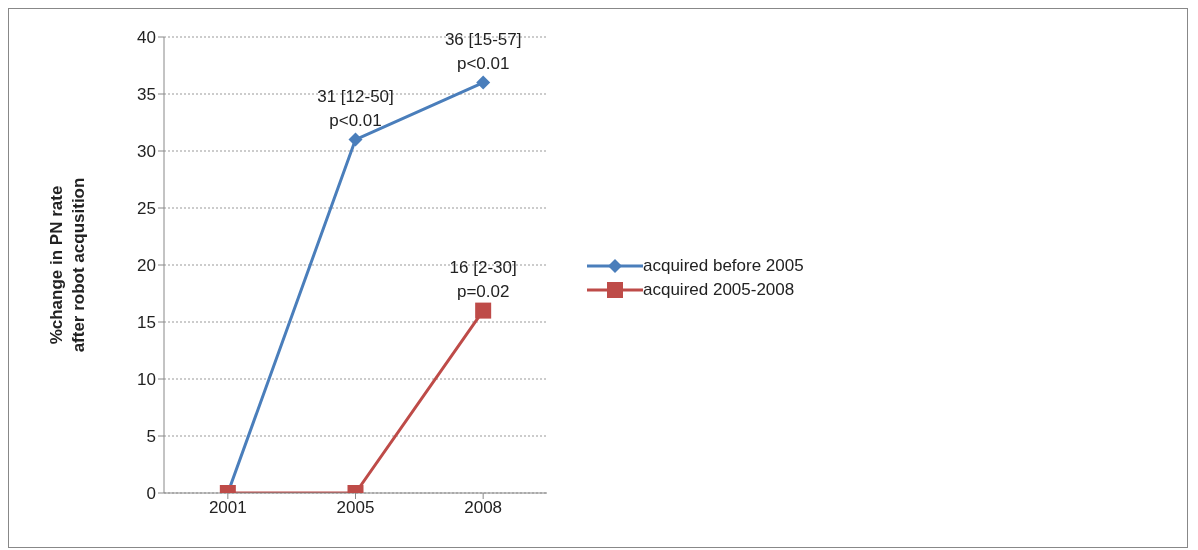 Image resolution: width=1198 pixels, height=550 pixels. What do you see at coordinates (483, 51) in the screenshot?
I see `annotation: 36 [15-57] p<0.01` at bounding box center [483, 51].